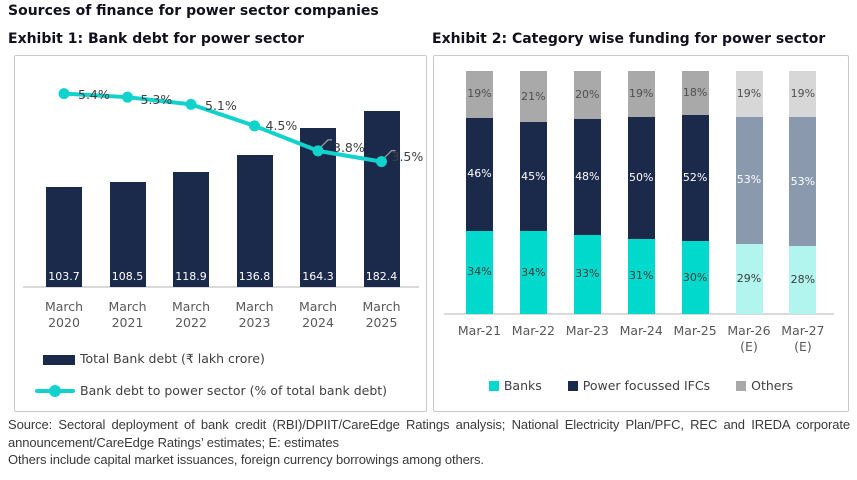 The image size is (857, 480). I want to click on bar-value-label: 164.3, so click(318, 276).